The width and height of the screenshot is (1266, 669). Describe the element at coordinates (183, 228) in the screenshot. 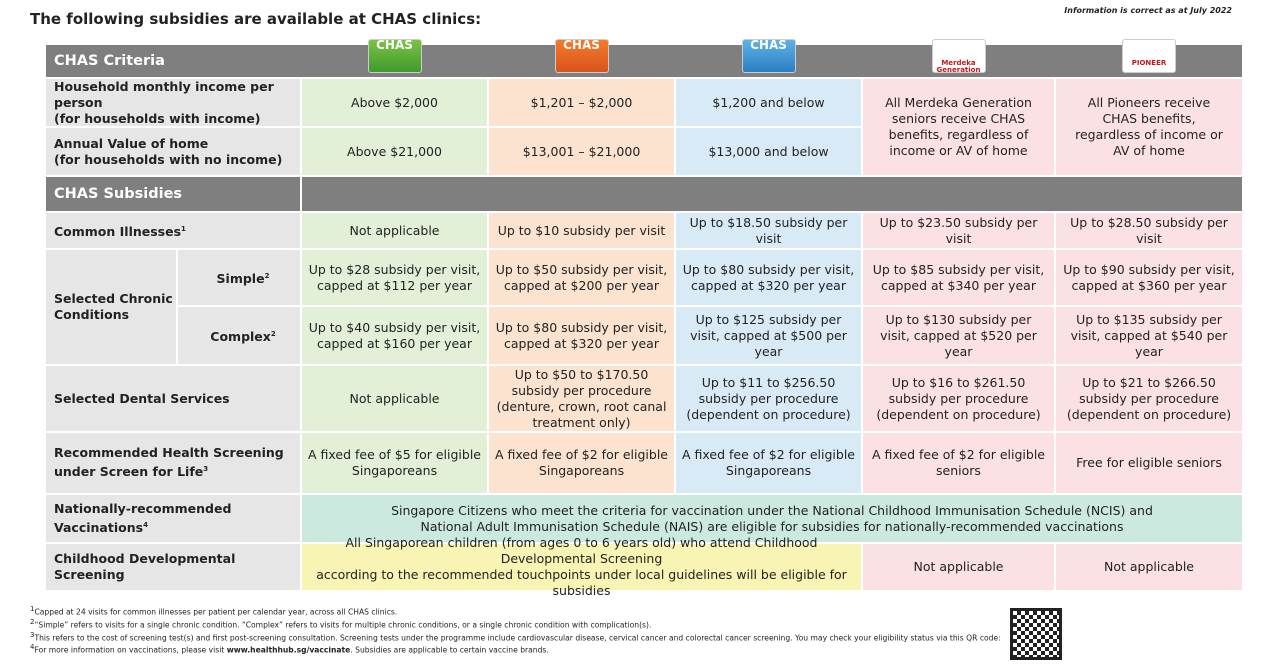

I see `footnote-ref: 1` at that location.